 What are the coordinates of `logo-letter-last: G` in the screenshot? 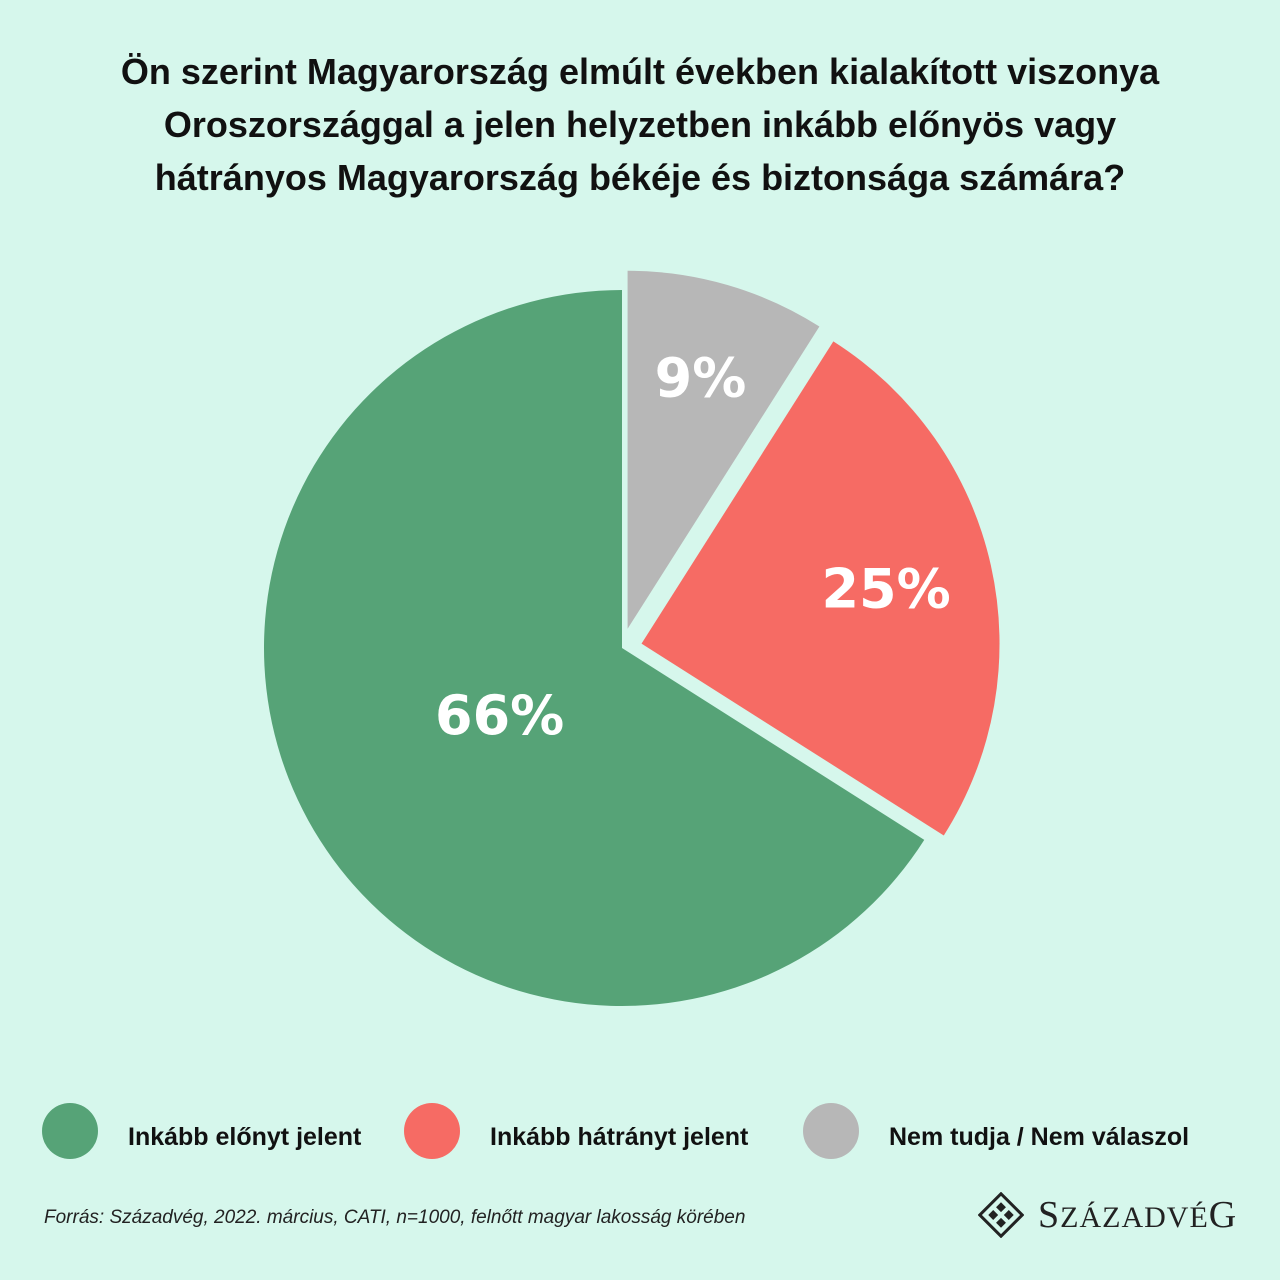 It's located at (1223, 1215).